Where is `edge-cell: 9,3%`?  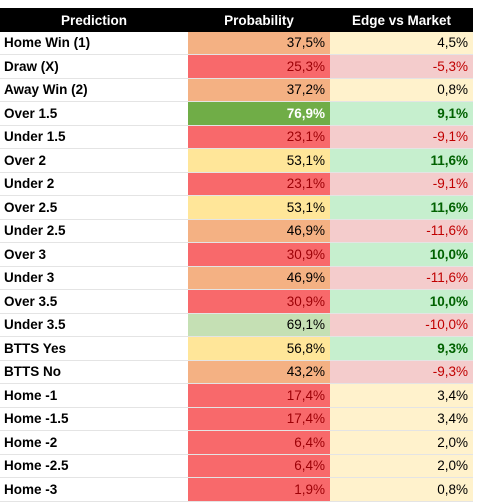
edge-cell: 9,3% is located at coordinates (401, 349).